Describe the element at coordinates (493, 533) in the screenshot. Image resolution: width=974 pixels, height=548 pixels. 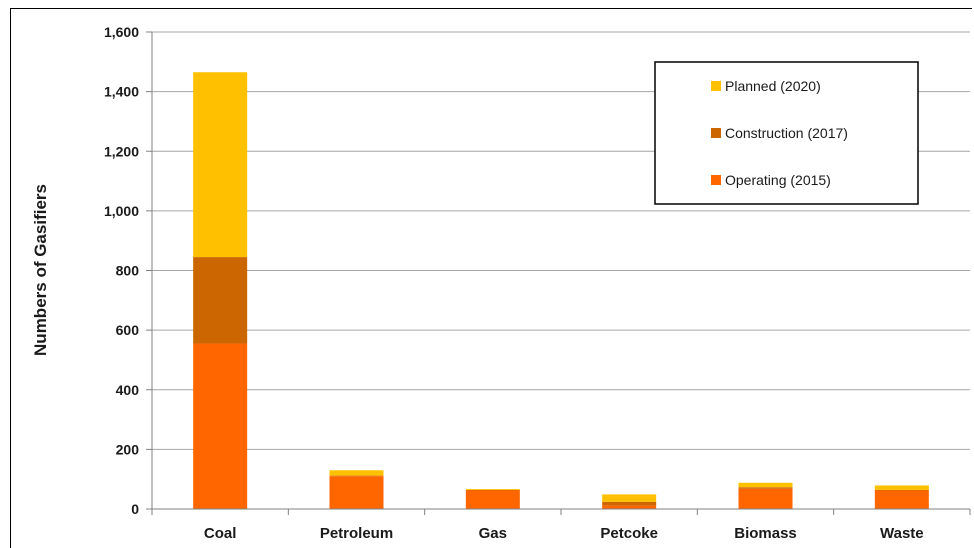
I see `x-tick-label: Gas` at that location.